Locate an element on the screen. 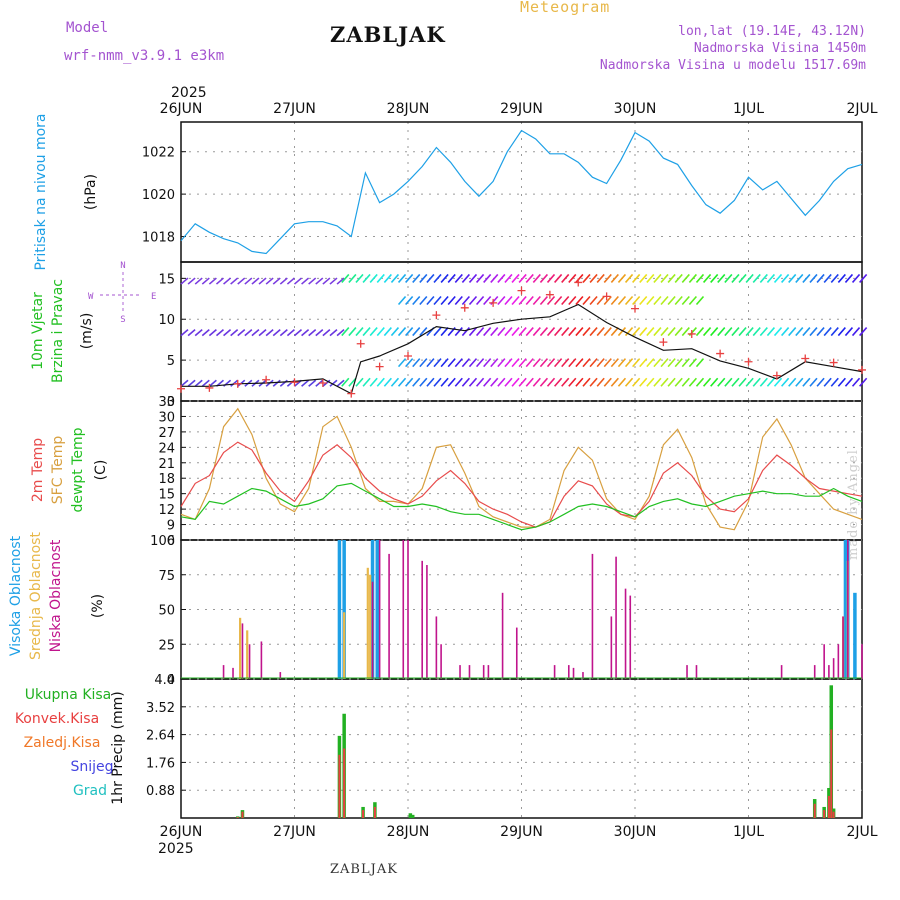 The width and height of the screenshot is (900, 900). date-label-bottom: 29JUN is located at coordinates (521, 832).